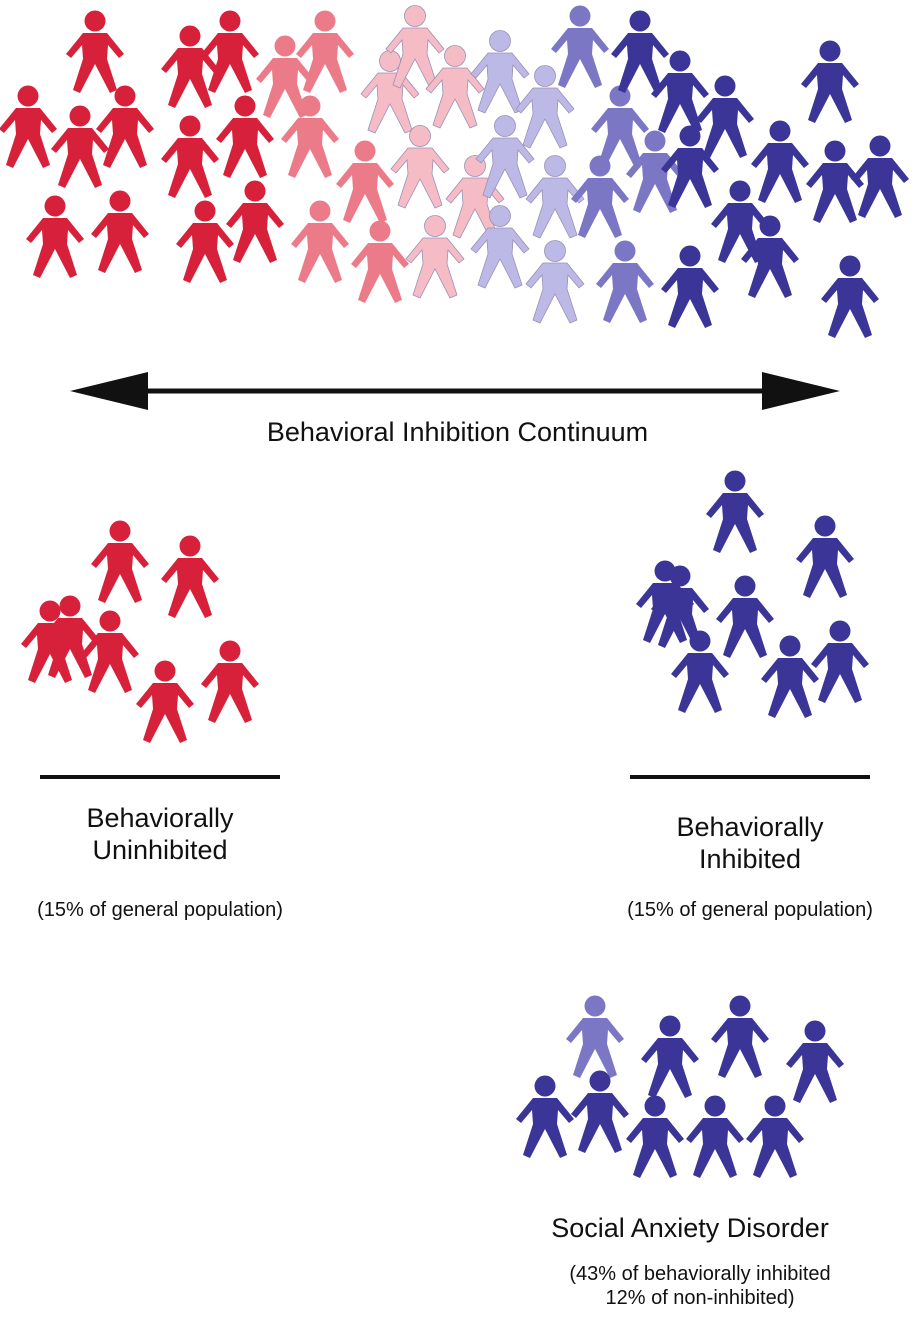 The height and width of the screenshot is (1317, 915). Describe the element at coordinates (160, 834) in the screenshot. I see `uninhibited-title: Behaviorally Uninhibited` at that location.